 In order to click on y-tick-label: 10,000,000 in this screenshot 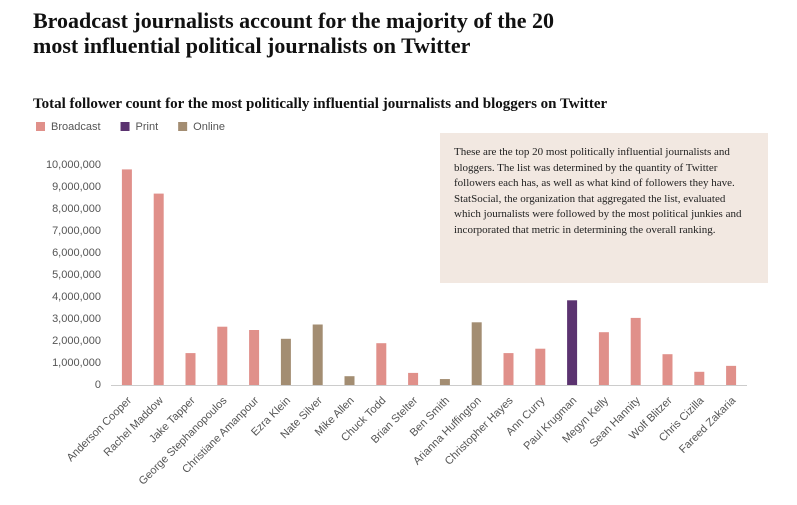, I will do `click(73, 165)`.